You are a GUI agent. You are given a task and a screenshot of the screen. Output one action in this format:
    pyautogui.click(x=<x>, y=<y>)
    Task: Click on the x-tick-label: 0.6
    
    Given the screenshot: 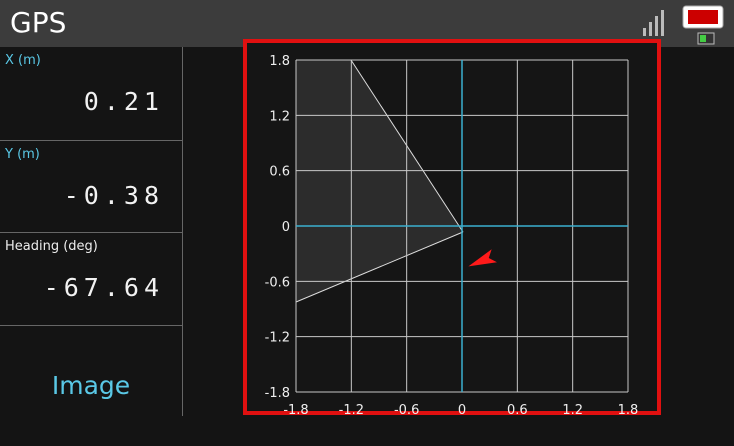 What is the action you would take?
    pyautogui.click(x=517, y=409)
    